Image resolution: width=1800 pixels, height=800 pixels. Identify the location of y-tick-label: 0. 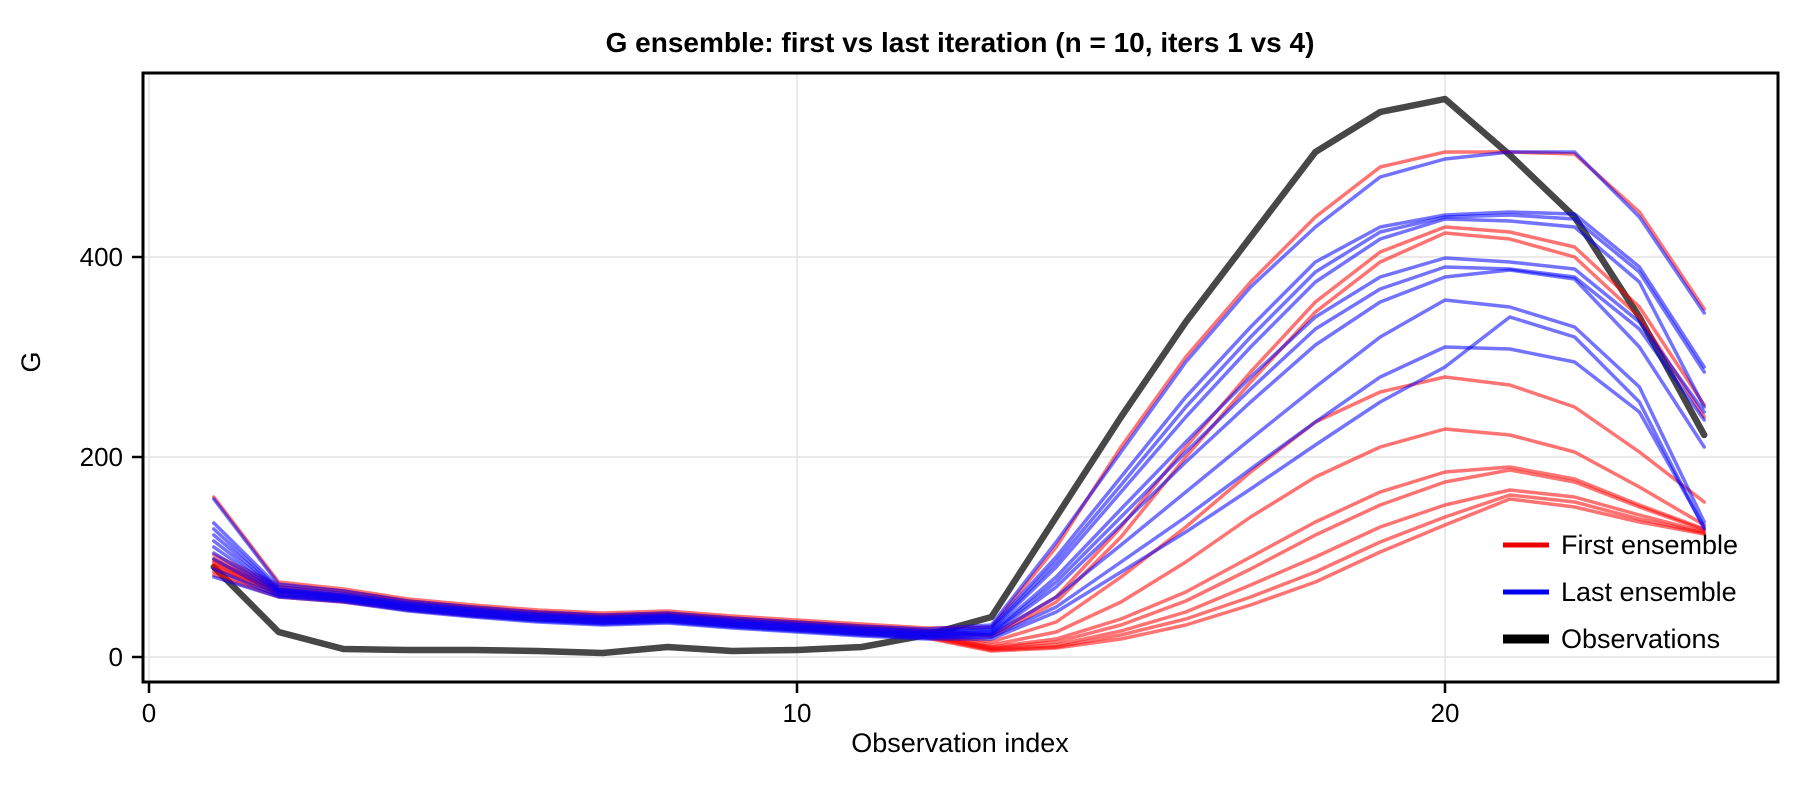
(116, 657).